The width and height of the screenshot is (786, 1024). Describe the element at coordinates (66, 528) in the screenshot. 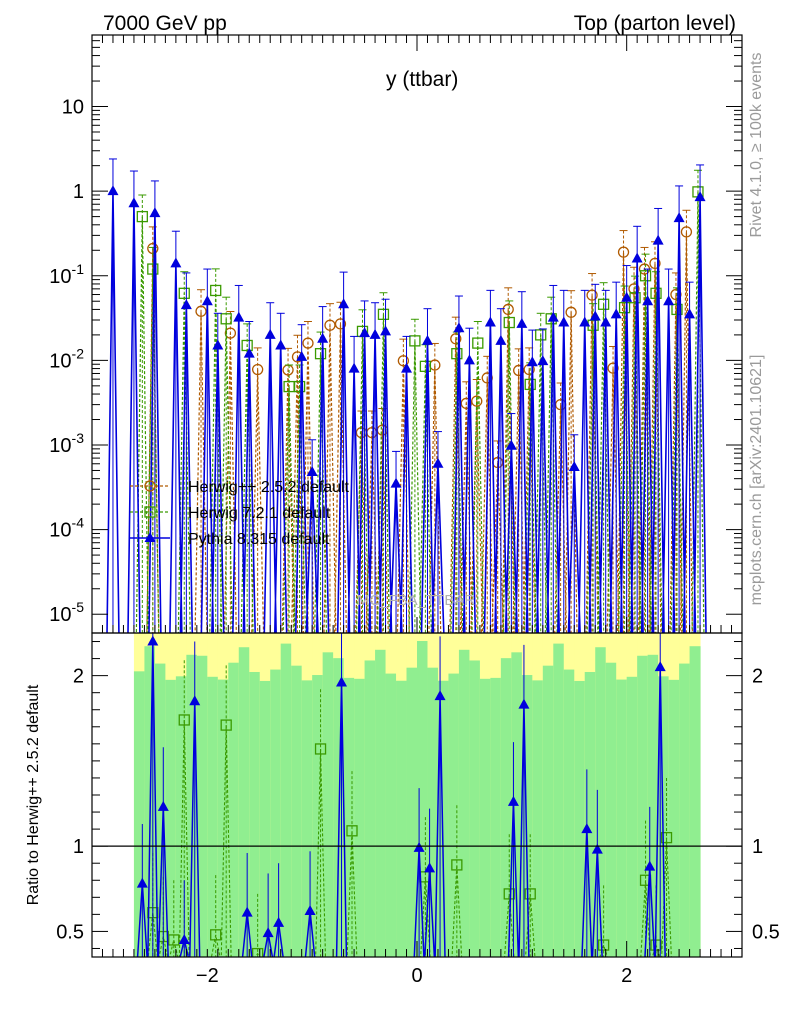

I see `y-tick-label: 10⁻⁴` at that location.